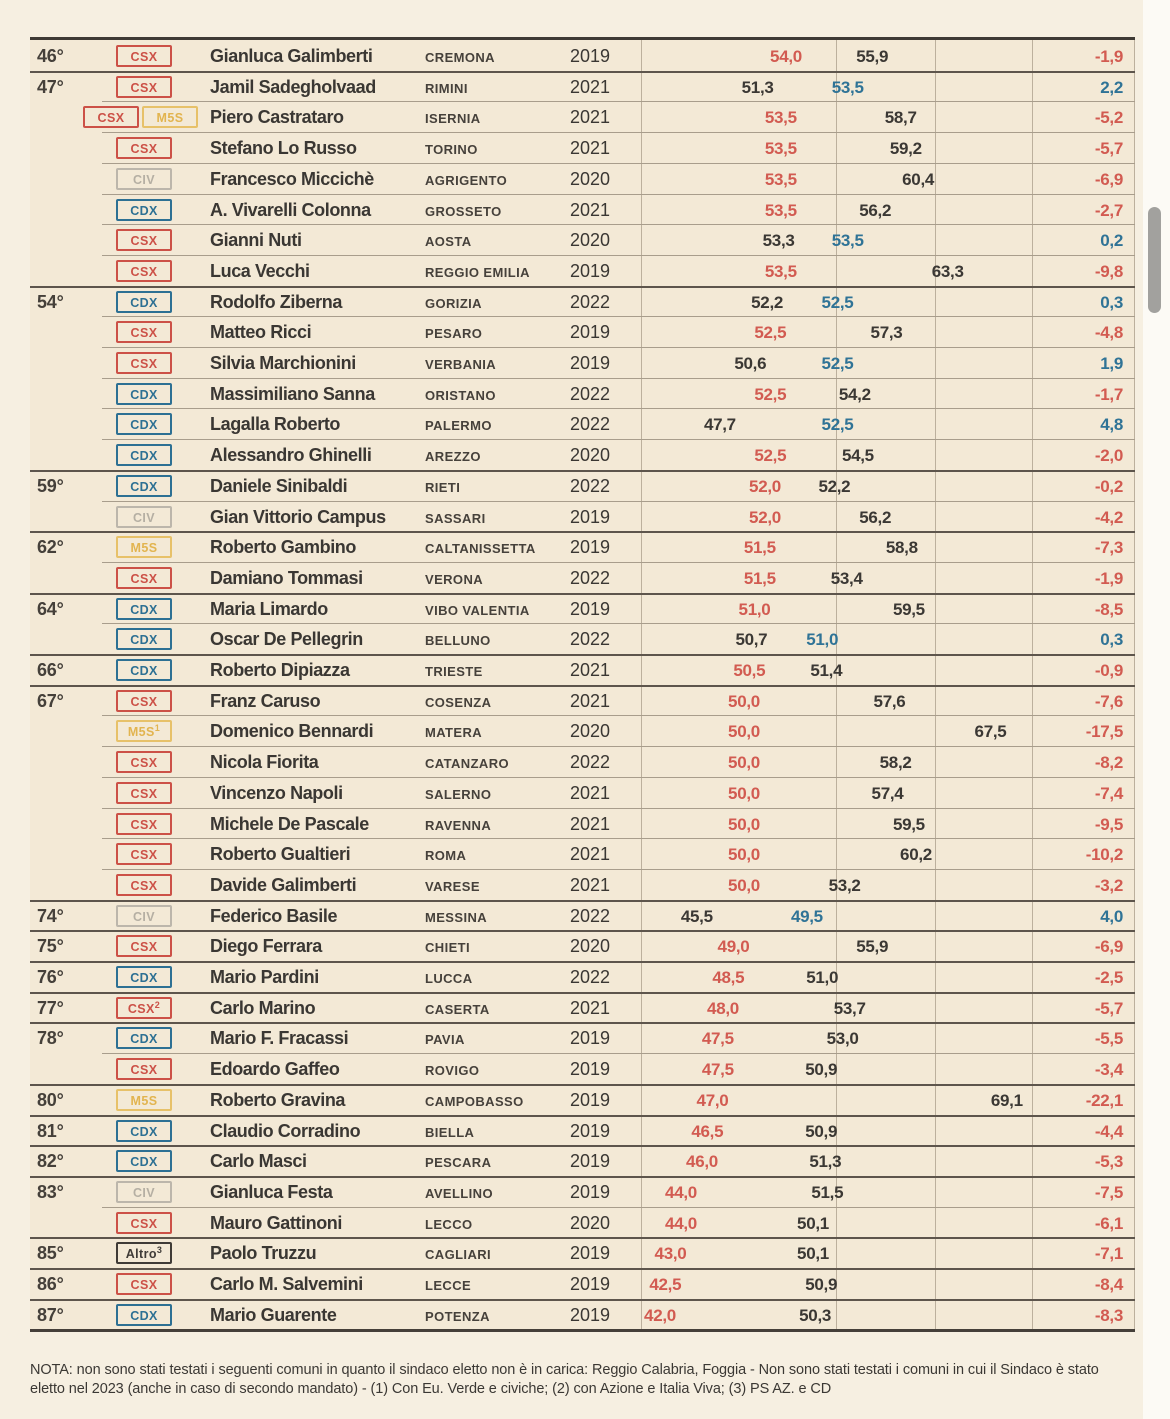 This screenshot has height=1419, width=1170. I want to click on city-name: POTENZA, so click(457, 1316).